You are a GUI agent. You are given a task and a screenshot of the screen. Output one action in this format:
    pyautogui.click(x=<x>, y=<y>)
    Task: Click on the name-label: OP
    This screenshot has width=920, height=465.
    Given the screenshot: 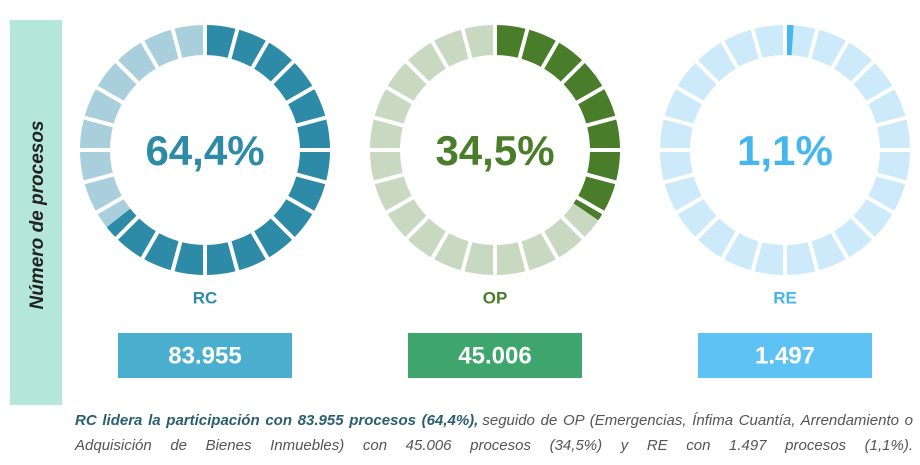 What is the action you would take?
    pyautogui.click(x=495, y=297)
    